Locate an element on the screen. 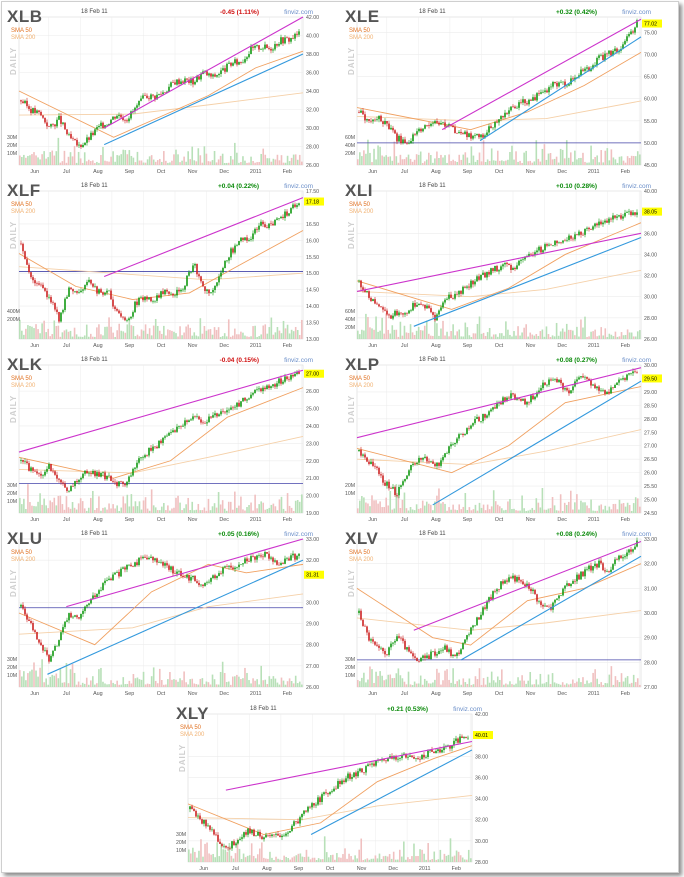 The width and height of the screenshot is (684, 877). y-tick-label: 26.00 is located at coordinates (312, 392).